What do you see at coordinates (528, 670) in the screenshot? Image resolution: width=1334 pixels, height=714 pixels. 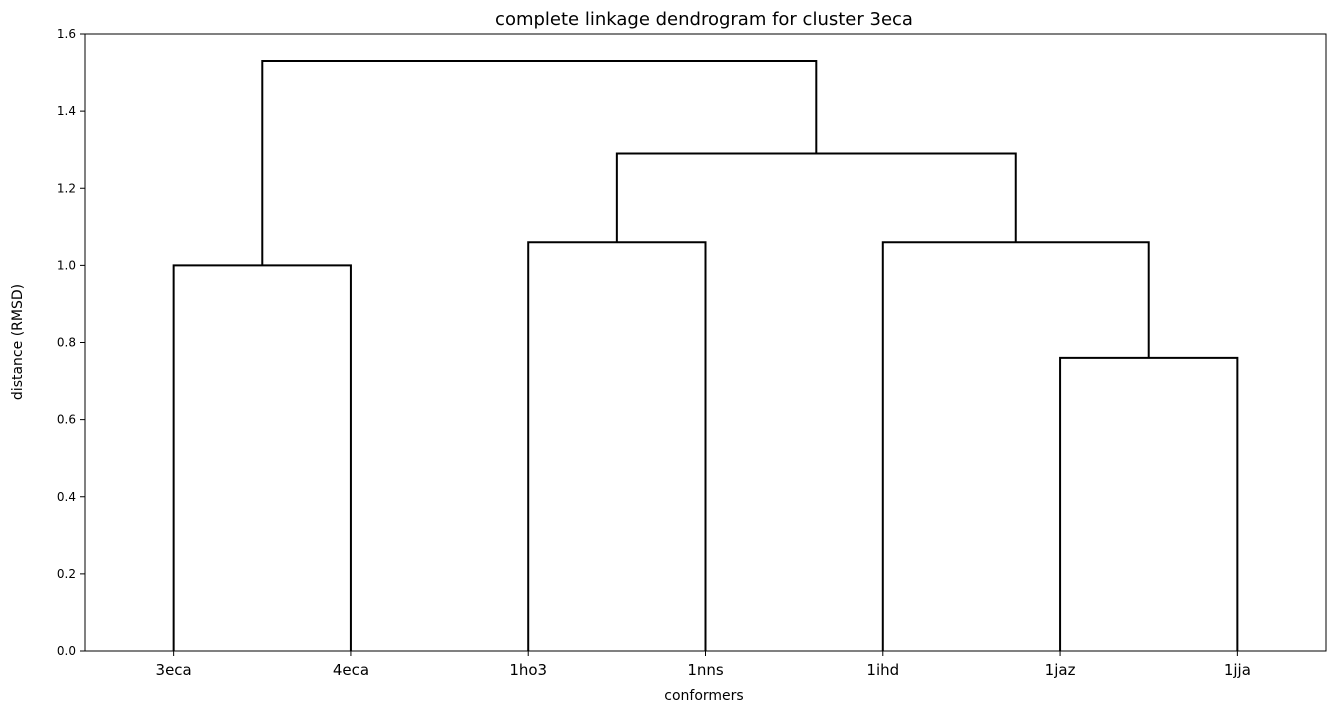 I see `x-tick-label-1ho3: 1ho3` at bounding box center [528, 670].